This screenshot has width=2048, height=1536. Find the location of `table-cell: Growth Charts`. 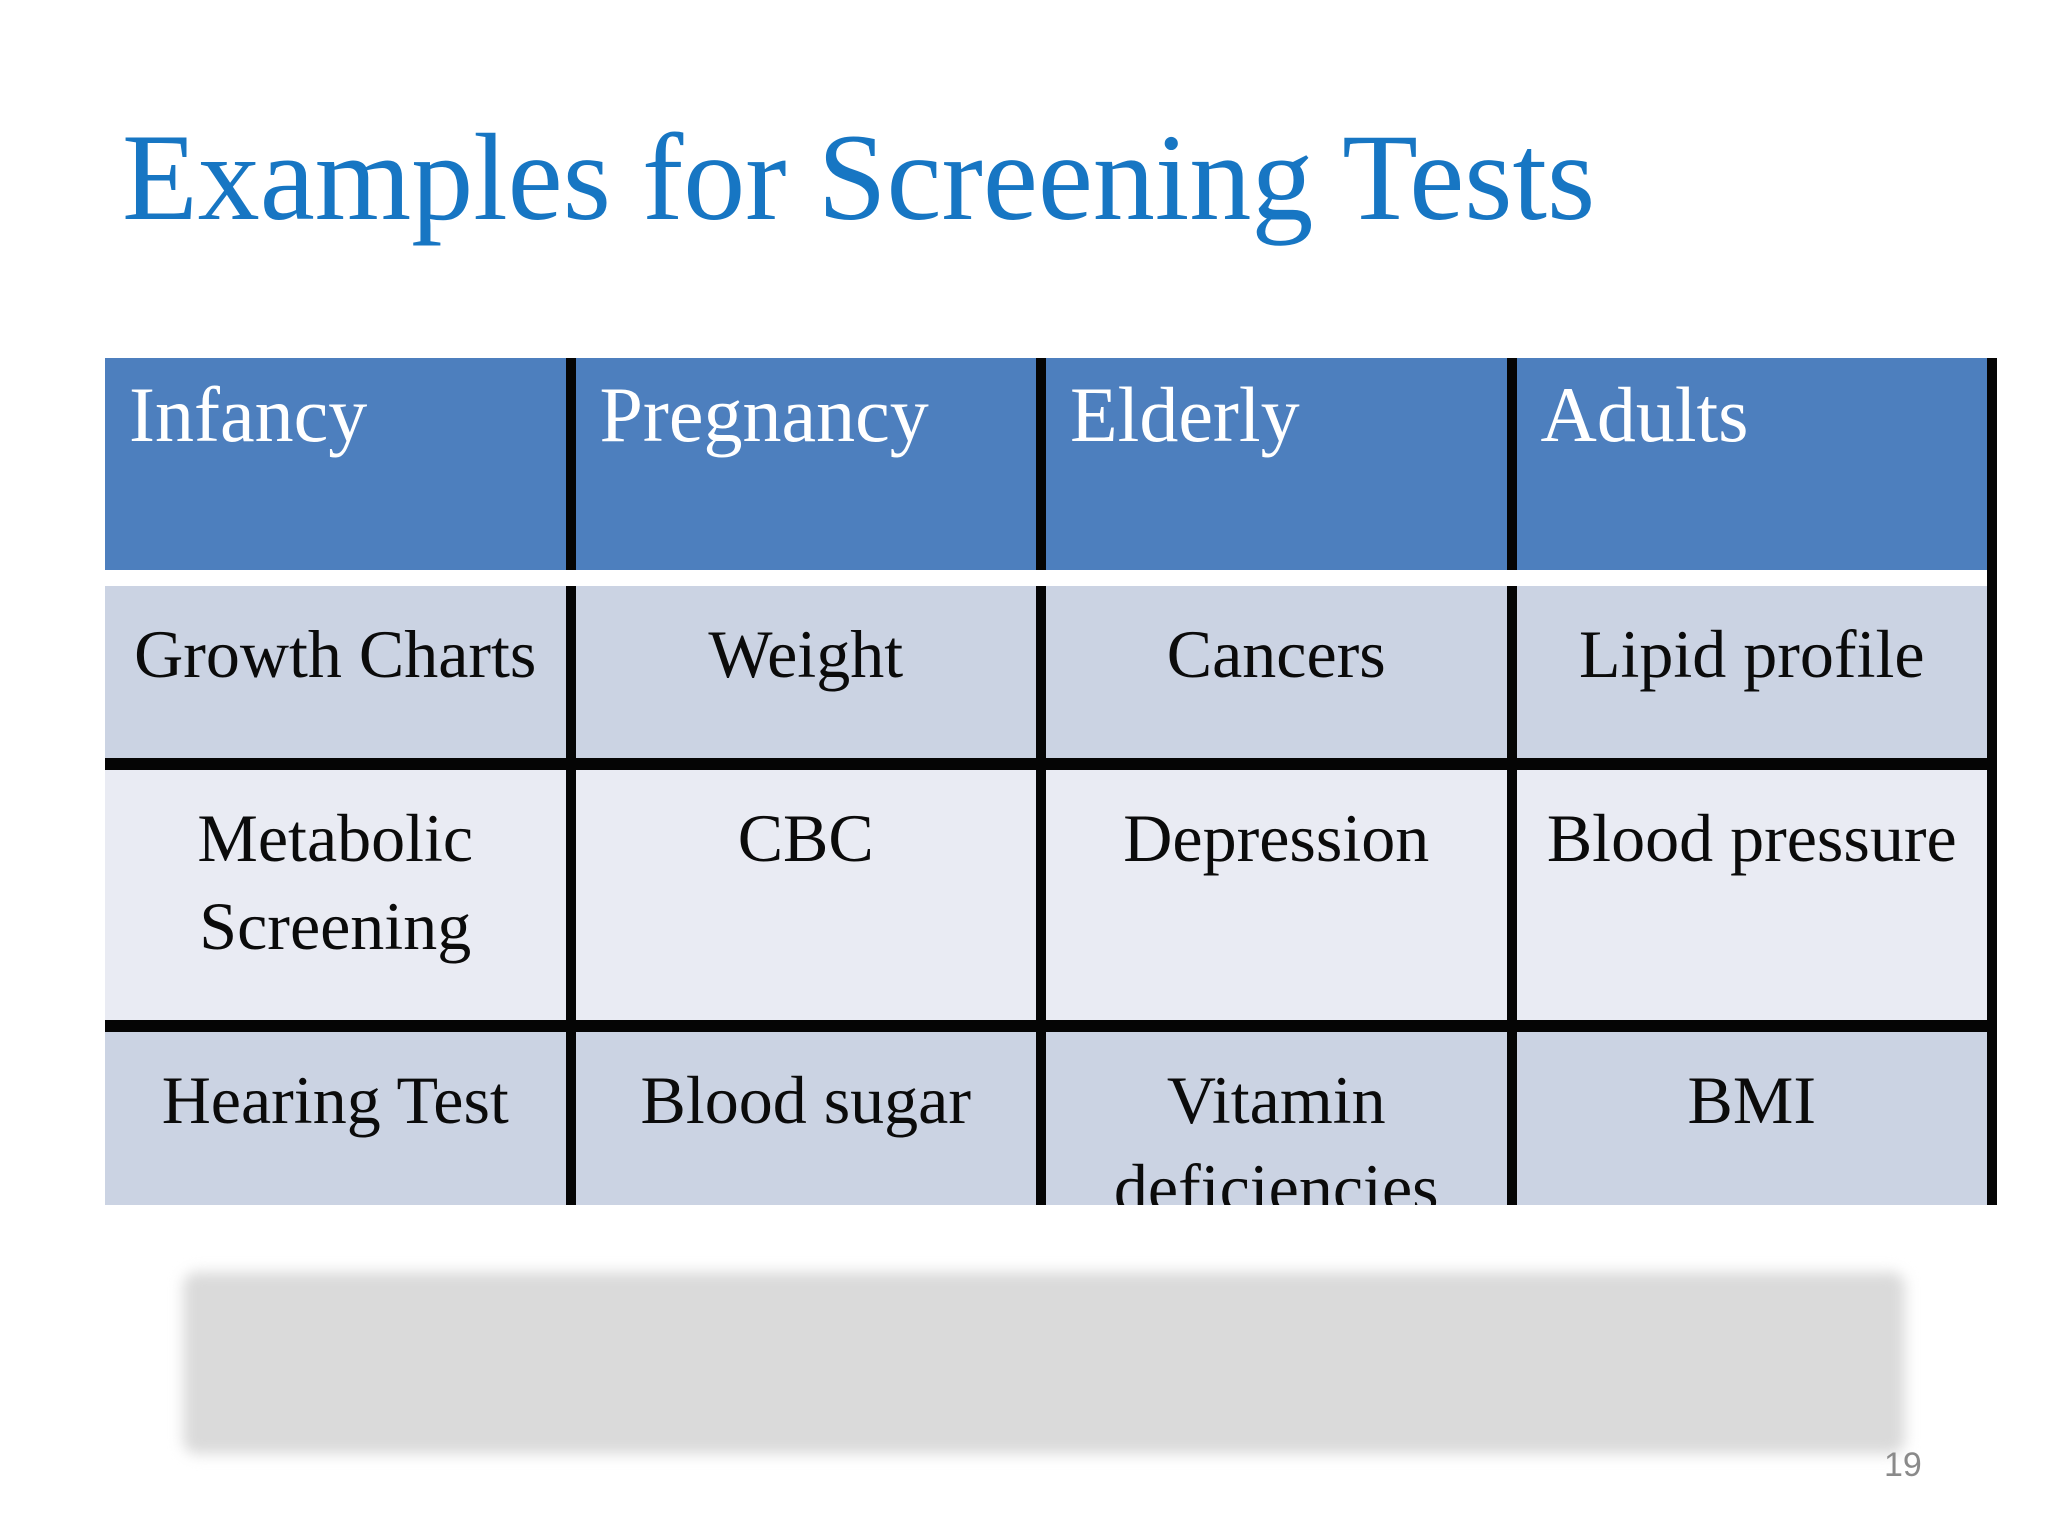

table-cell: Growth Charts is located at coordinates (340, 672).